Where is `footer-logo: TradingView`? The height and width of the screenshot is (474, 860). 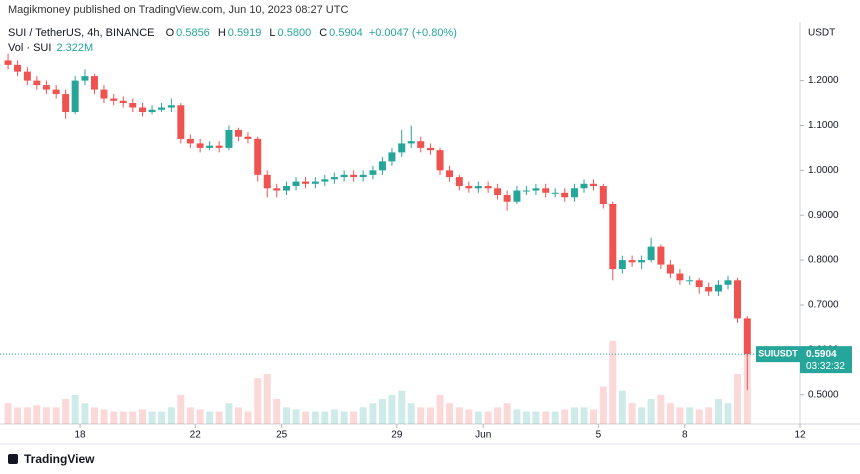 footer-logo: TradingView is located at coordinates (51, 459).